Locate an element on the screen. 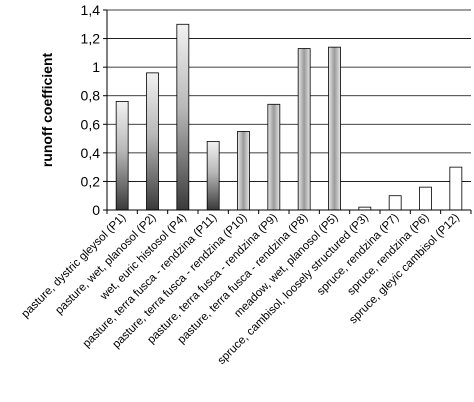 This screenshot has height=402, width=474. y-axis-label: runoff coefficient is located at coordinates (47, 110).